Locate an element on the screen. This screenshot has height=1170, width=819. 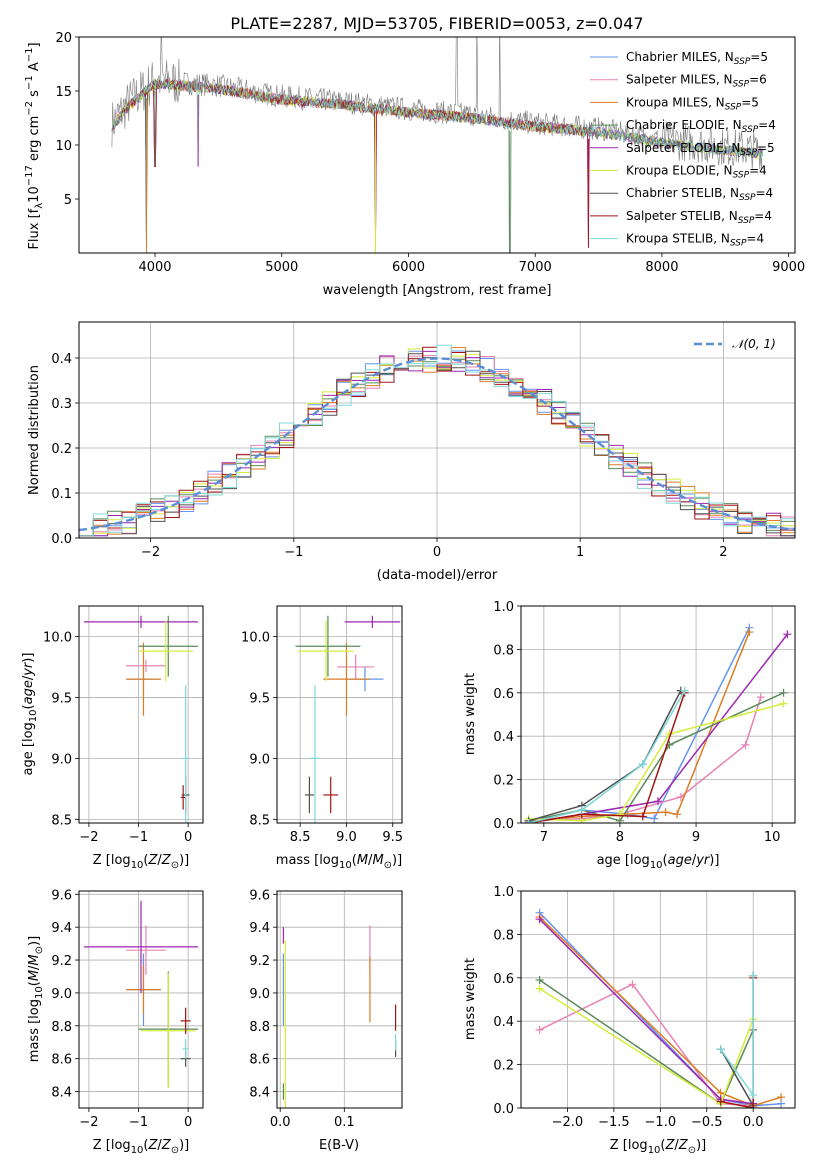
y-tick-label: 0.6 is located at coordinates (503, 694).